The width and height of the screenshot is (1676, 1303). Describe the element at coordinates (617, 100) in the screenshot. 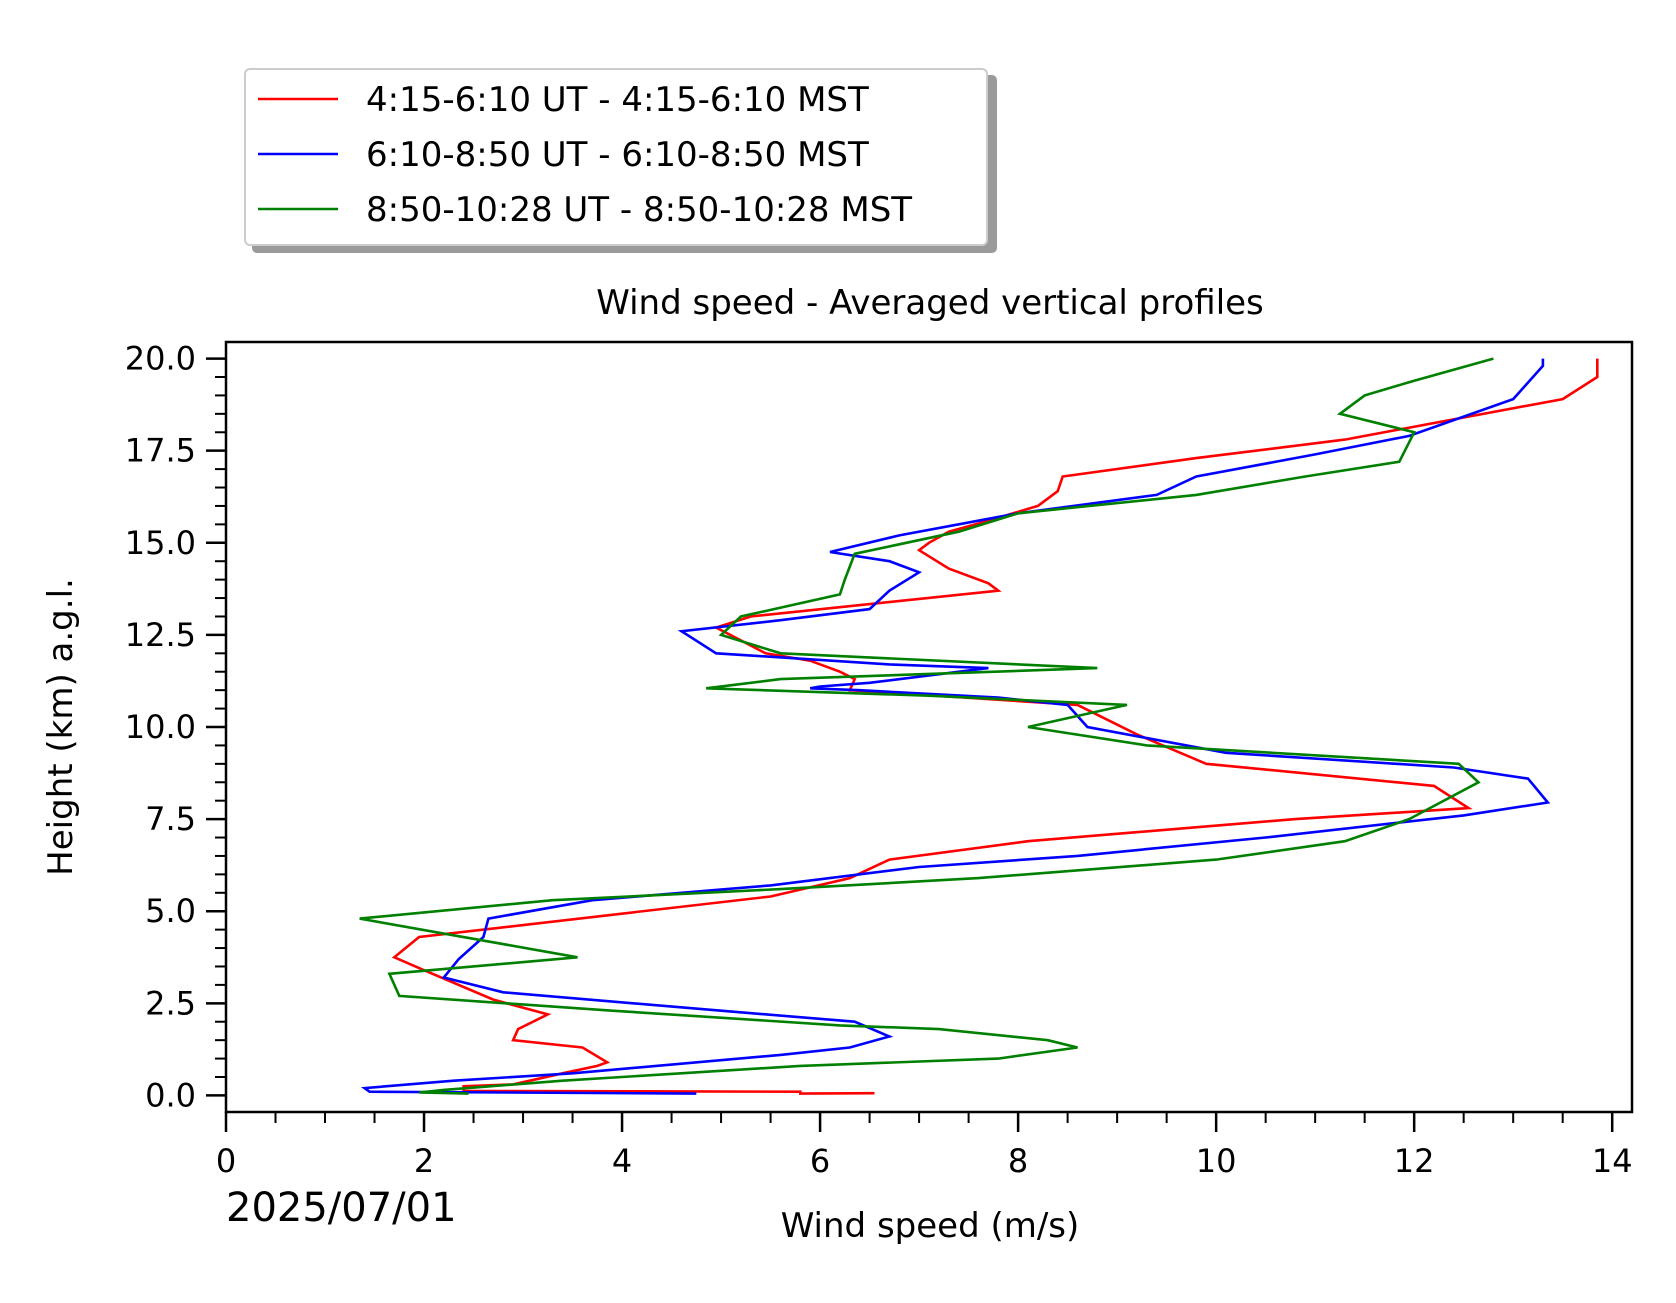

I see `legend-label-1: 4:15-6:10 UT - 4:15-6:10 MST` at that location.